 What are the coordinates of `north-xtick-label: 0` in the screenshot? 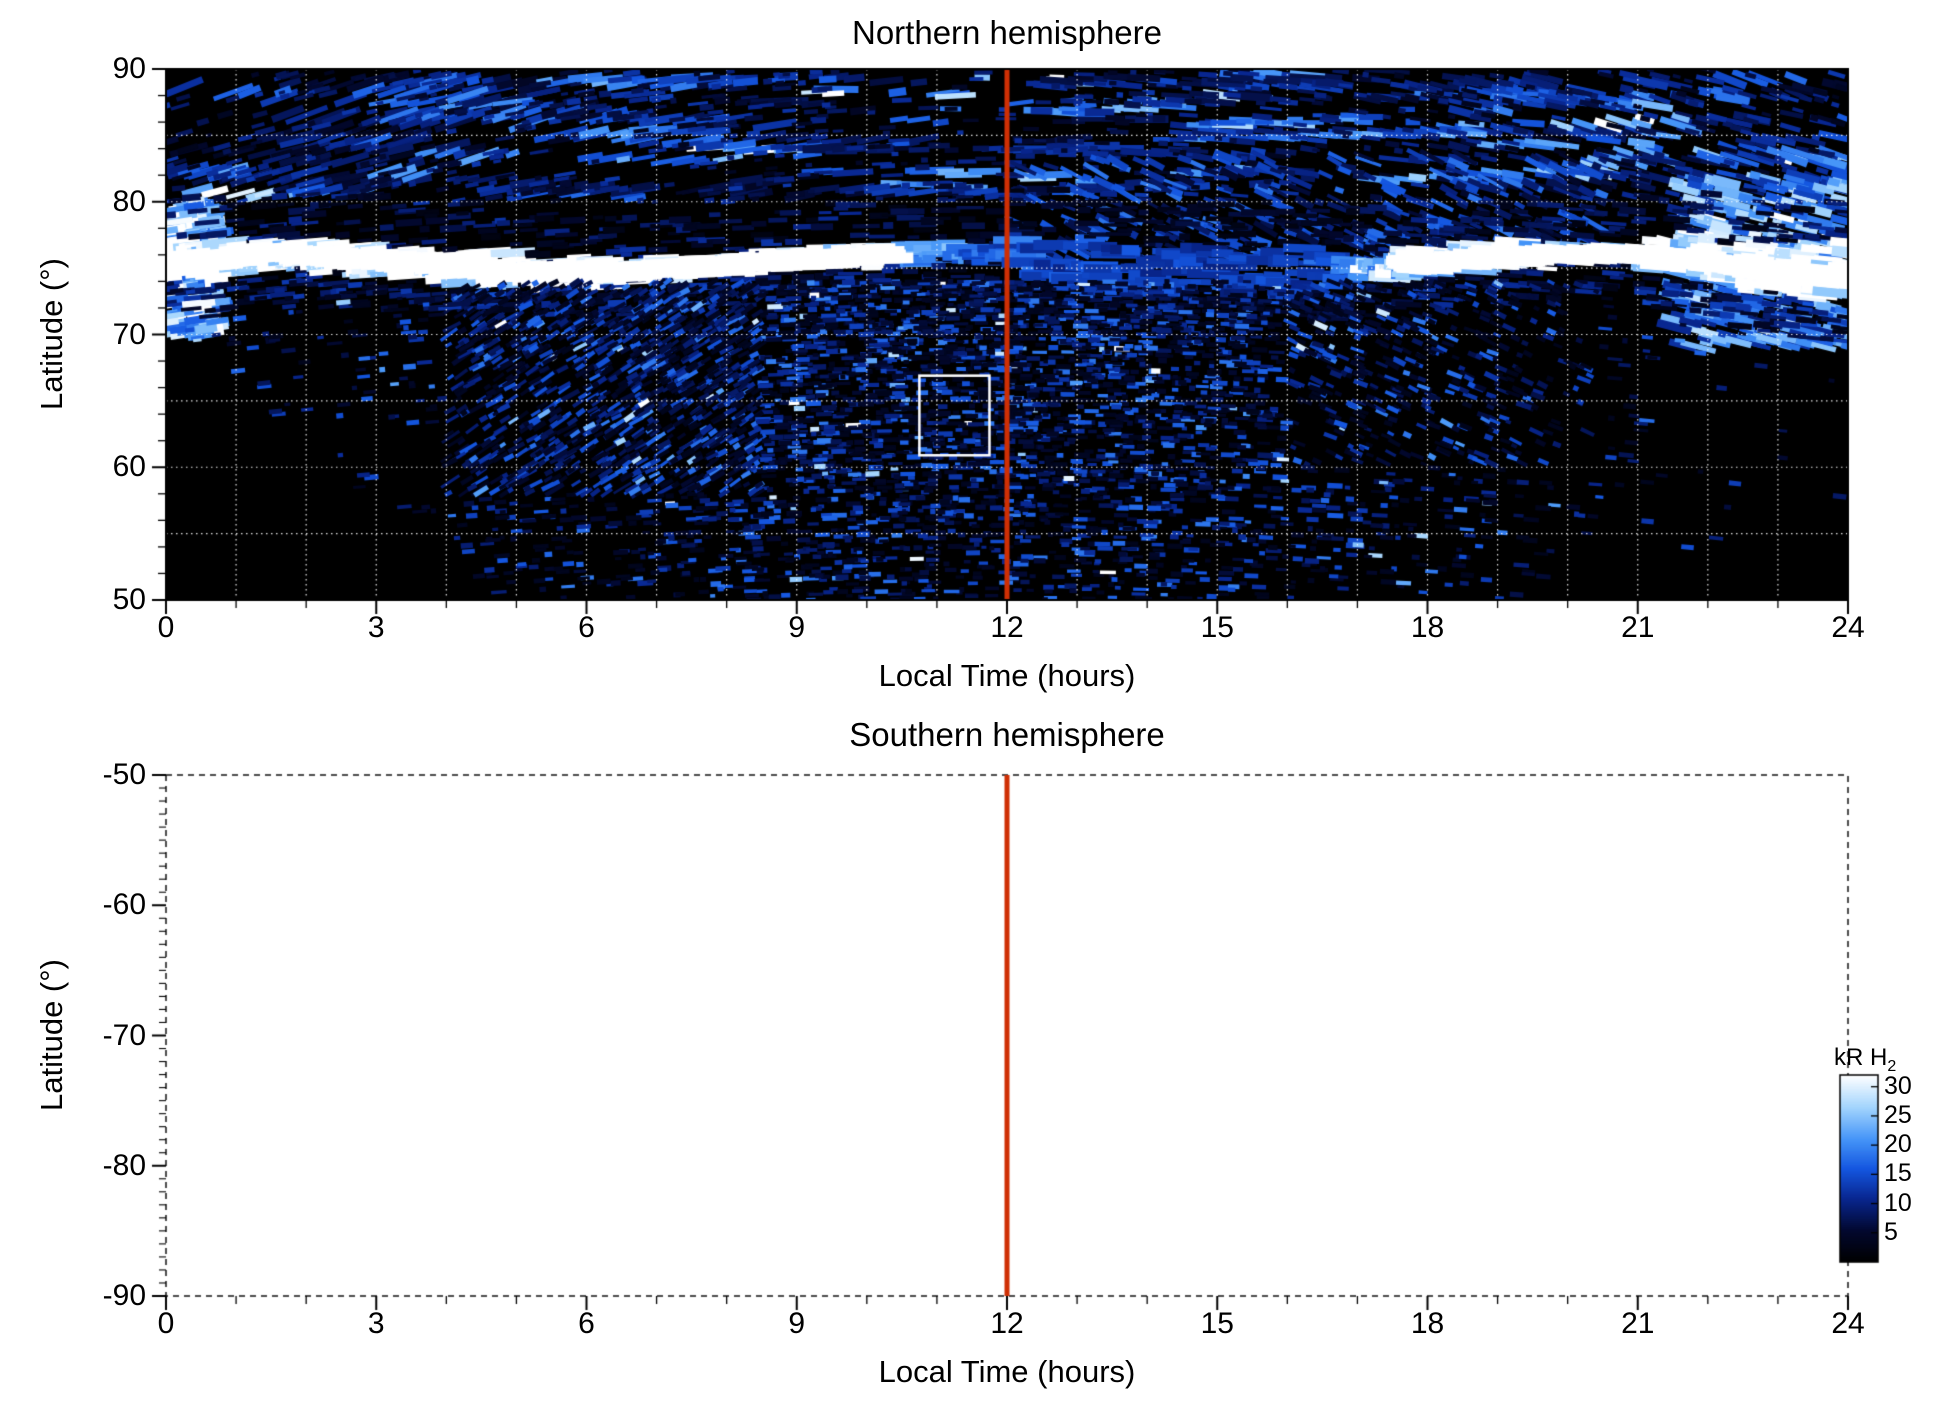 It's located at (166, 627).